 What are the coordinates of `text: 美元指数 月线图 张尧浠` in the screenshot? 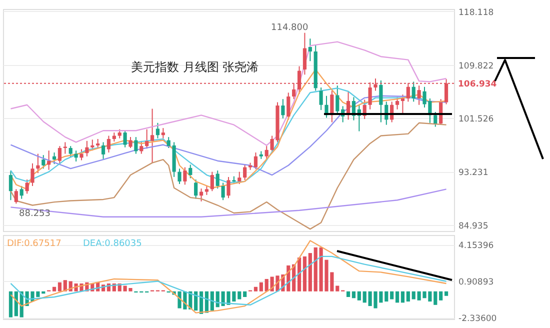 It's located at (195, 67).